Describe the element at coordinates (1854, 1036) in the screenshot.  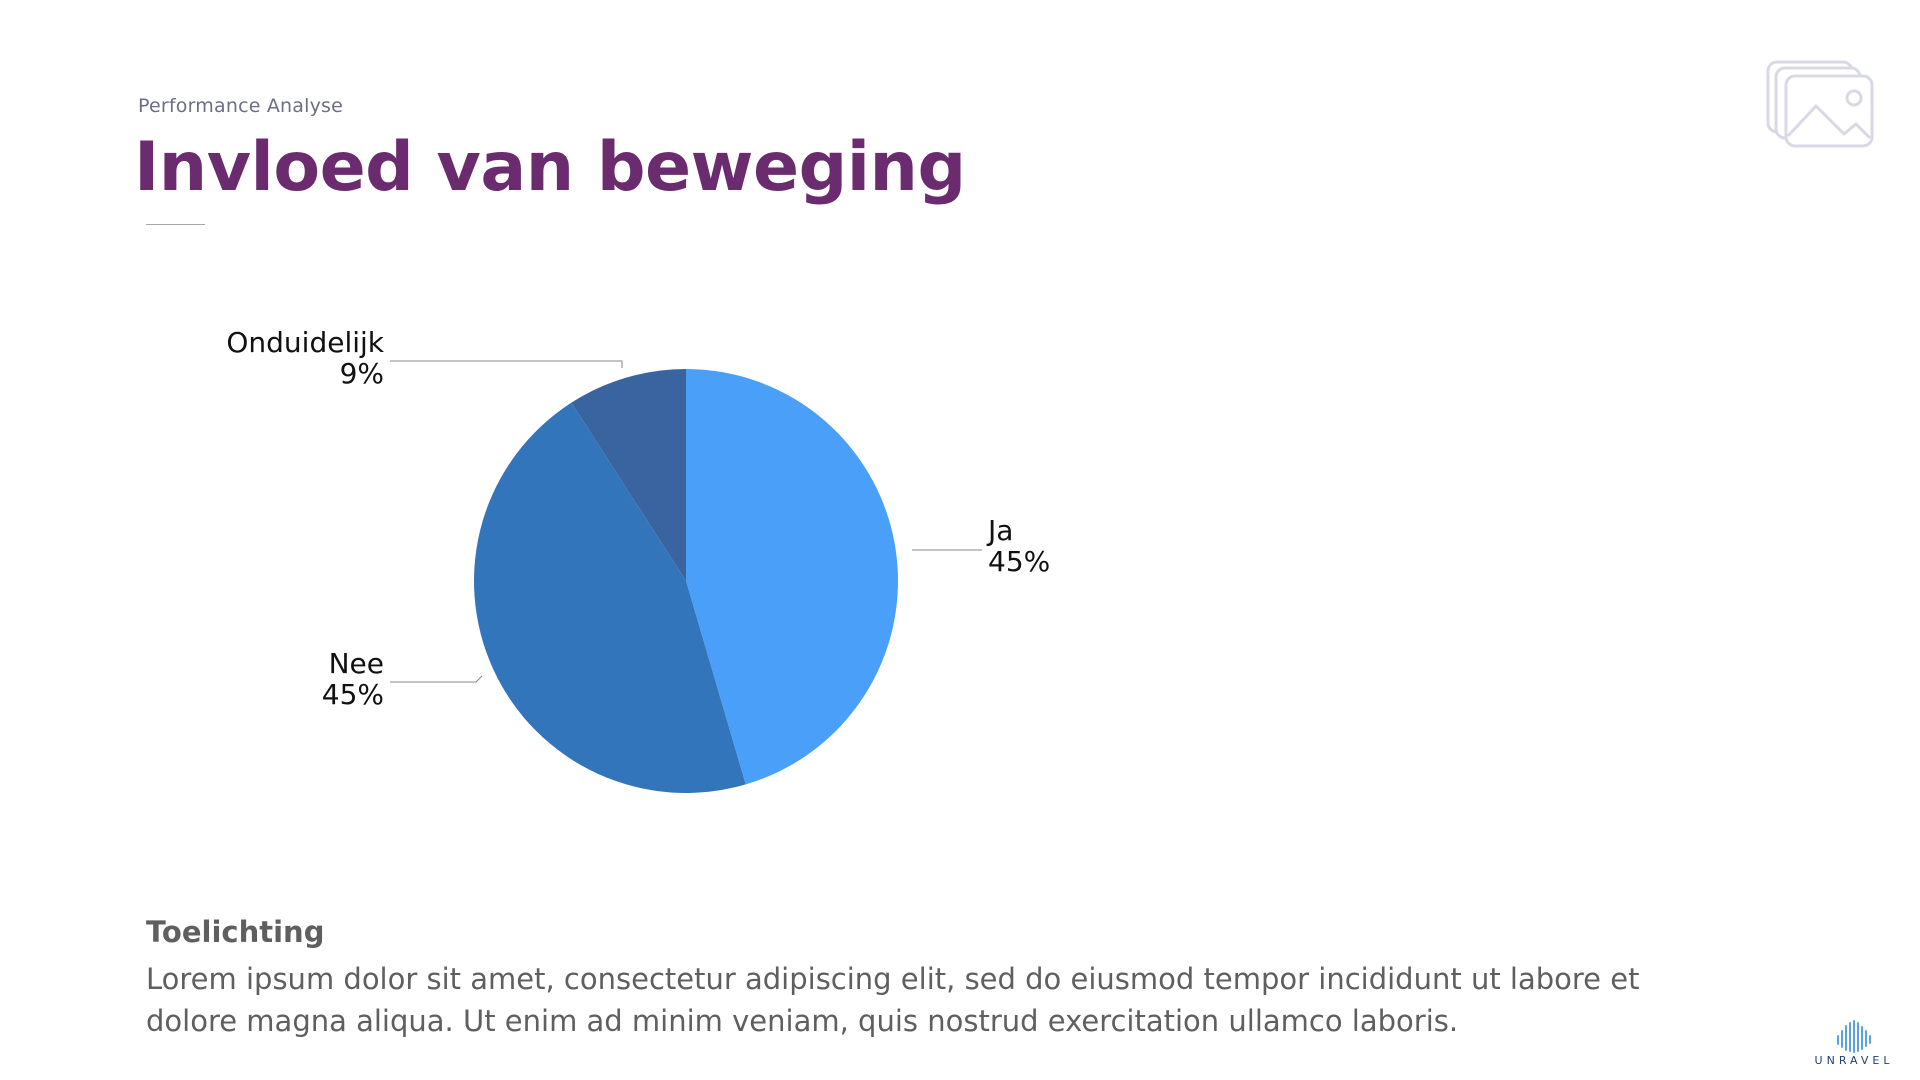
I see `logo-mark` at that location.